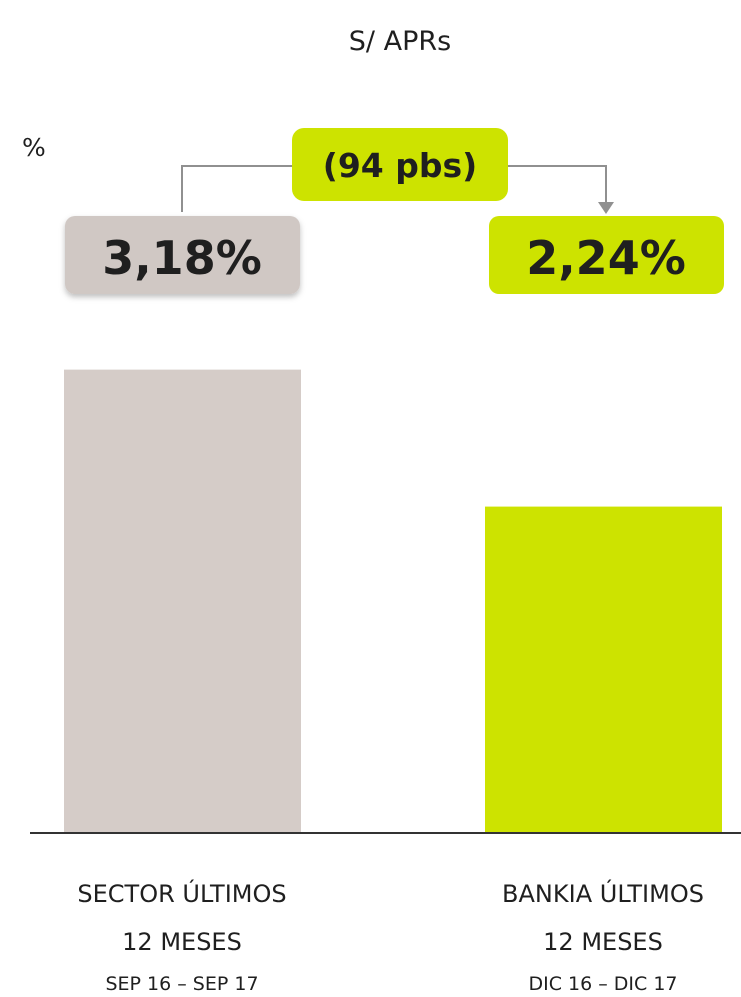  Describe the element at coordinates (181, 893) in the screenshot. I see `category-label-sector-line1: SECTOR ÚLTIMOS` at that location.